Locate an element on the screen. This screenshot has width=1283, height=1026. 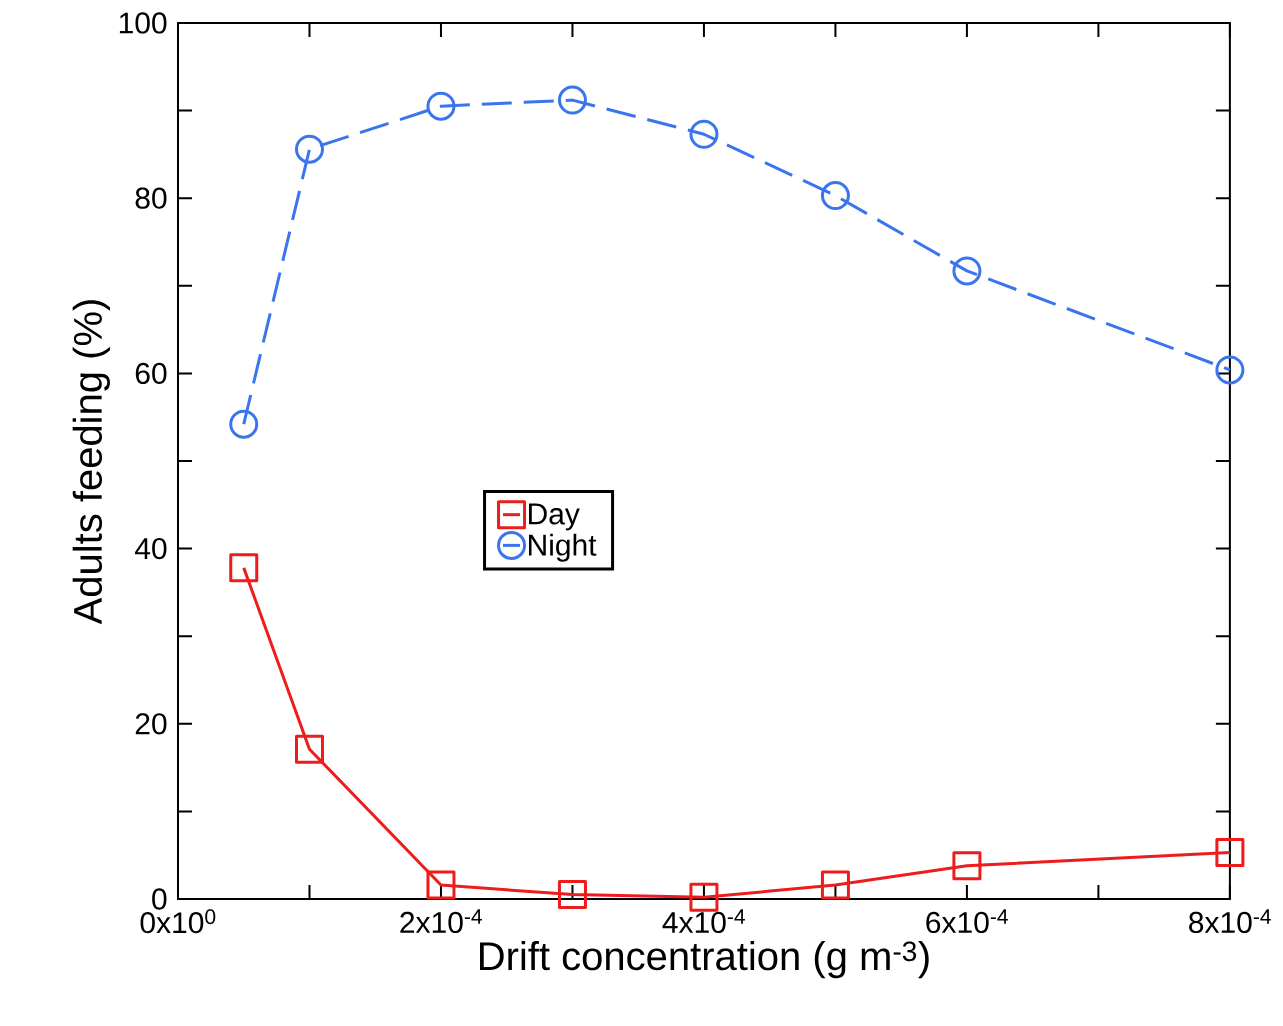
y-tick-label: 40 is located at coordinates (150, 548).